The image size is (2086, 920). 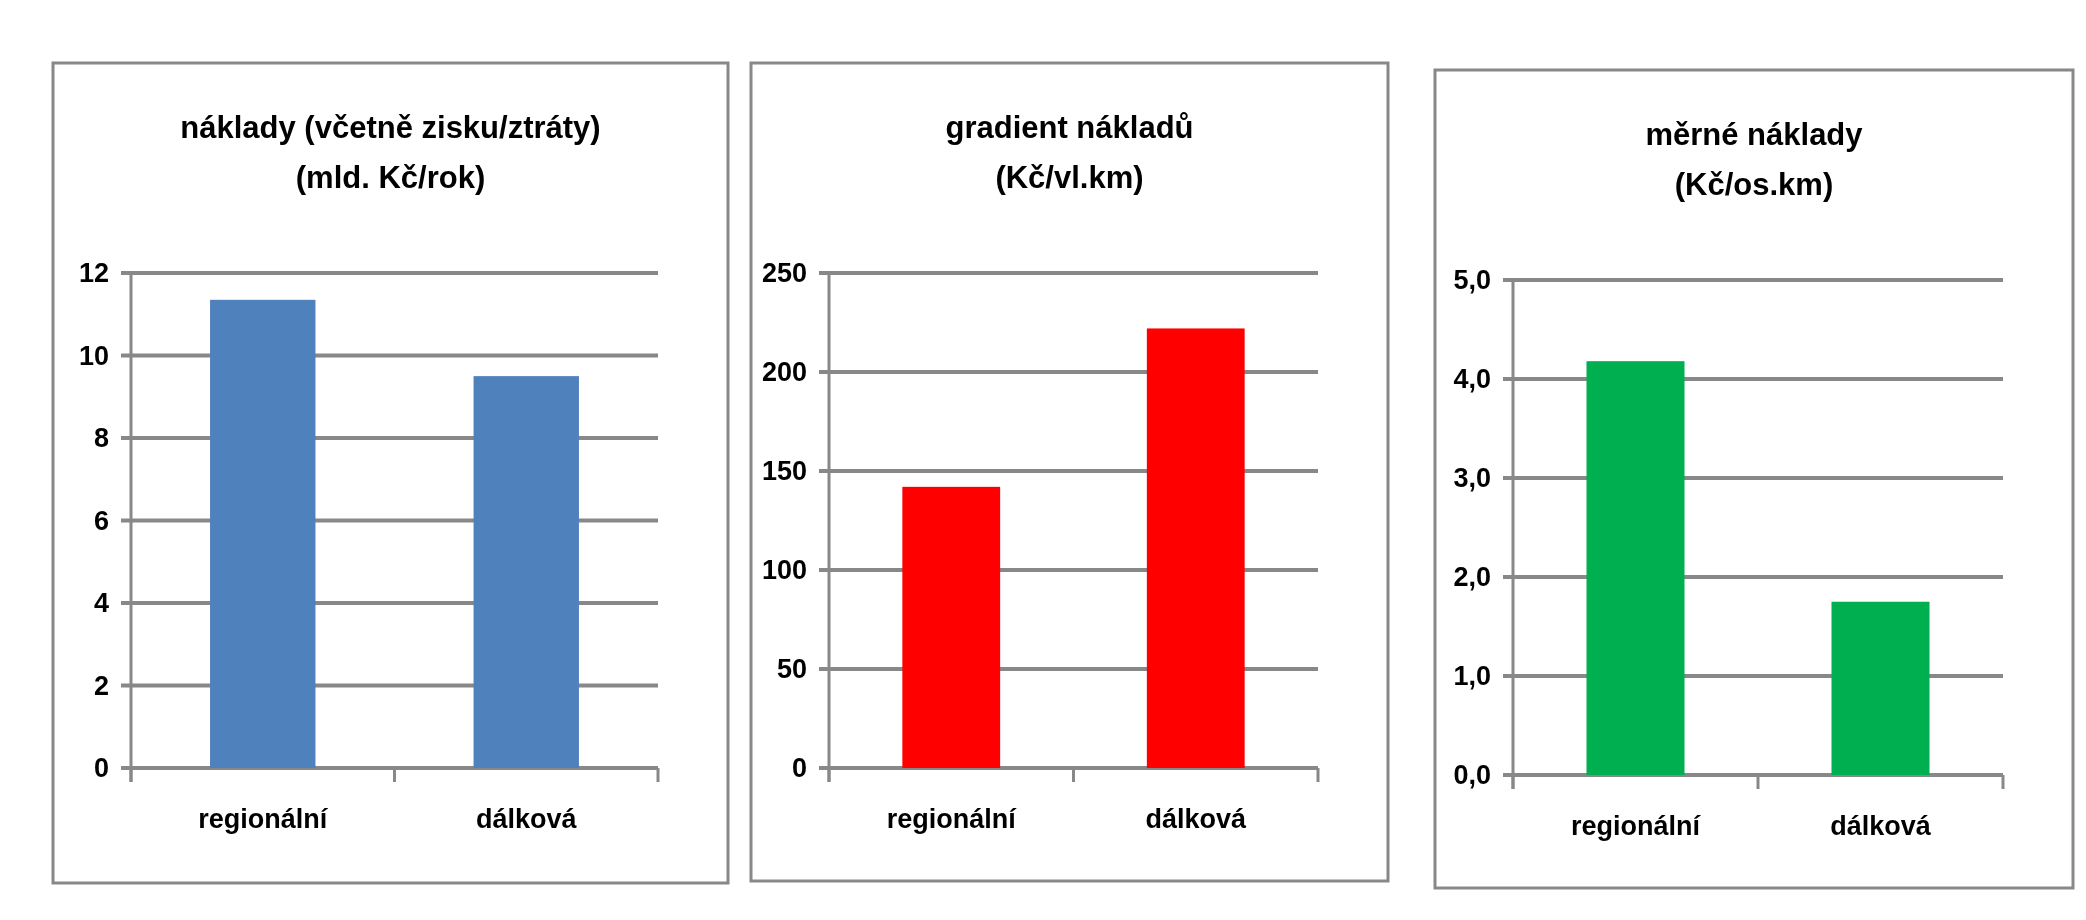 What do you see at coordinates (101, 520) in the screenshot?
I see `y-tick-label: 6` at bounding box center [101, 520].